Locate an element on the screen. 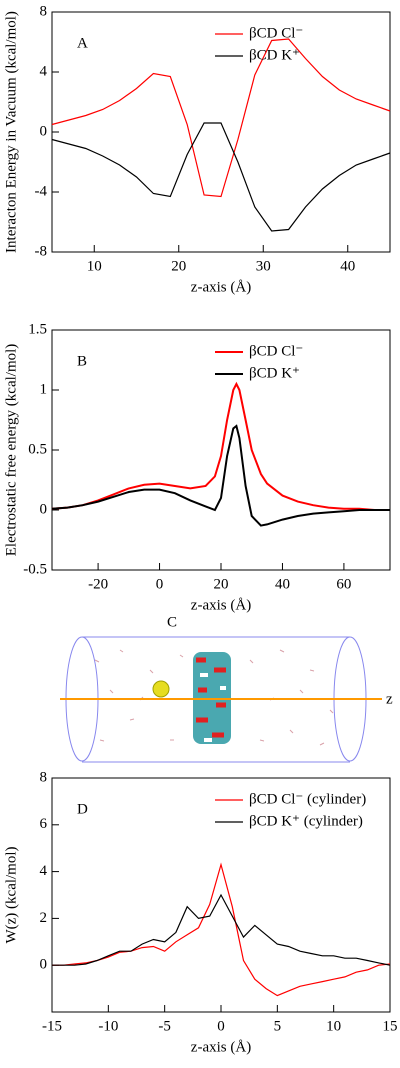  panel-label: C is located at coordinates (172, 622).